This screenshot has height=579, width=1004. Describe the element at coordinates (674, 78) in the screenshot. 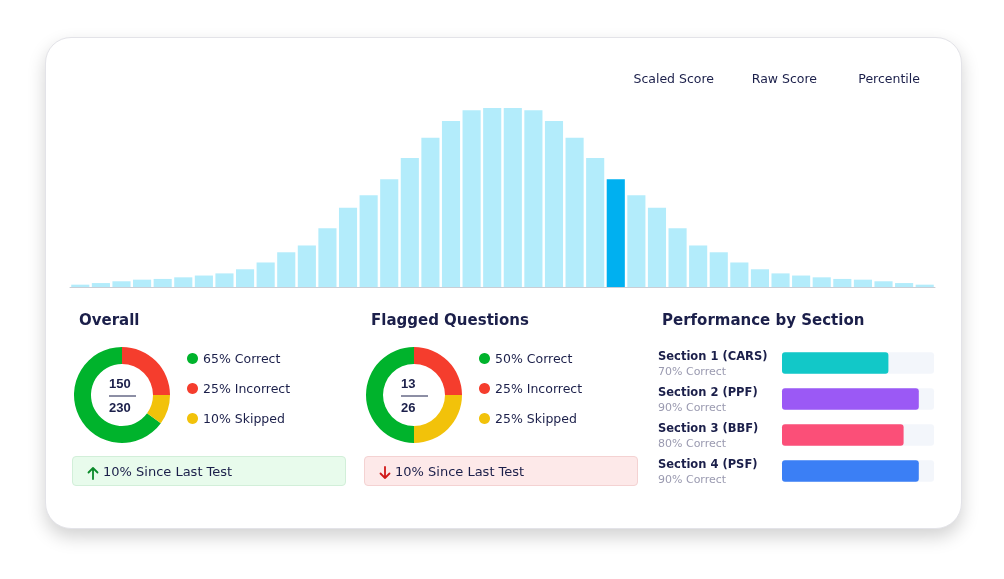

I see `text: Scaled Score` at that location.